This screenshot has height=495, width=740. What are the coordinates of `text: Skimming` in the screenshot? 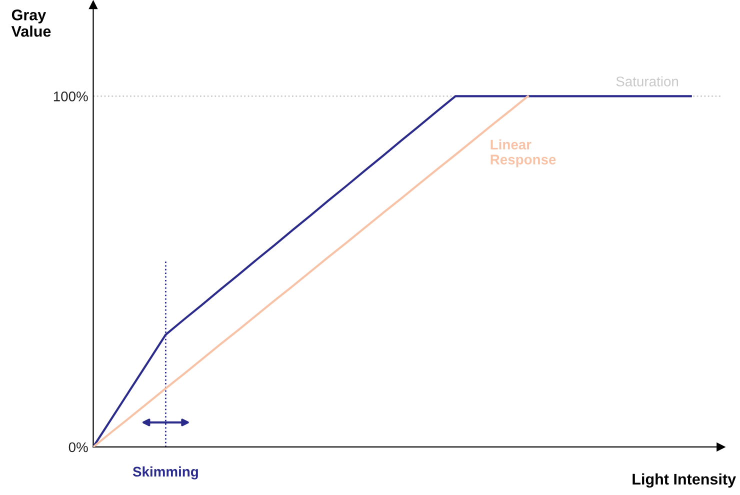 It's located at (165, 473).